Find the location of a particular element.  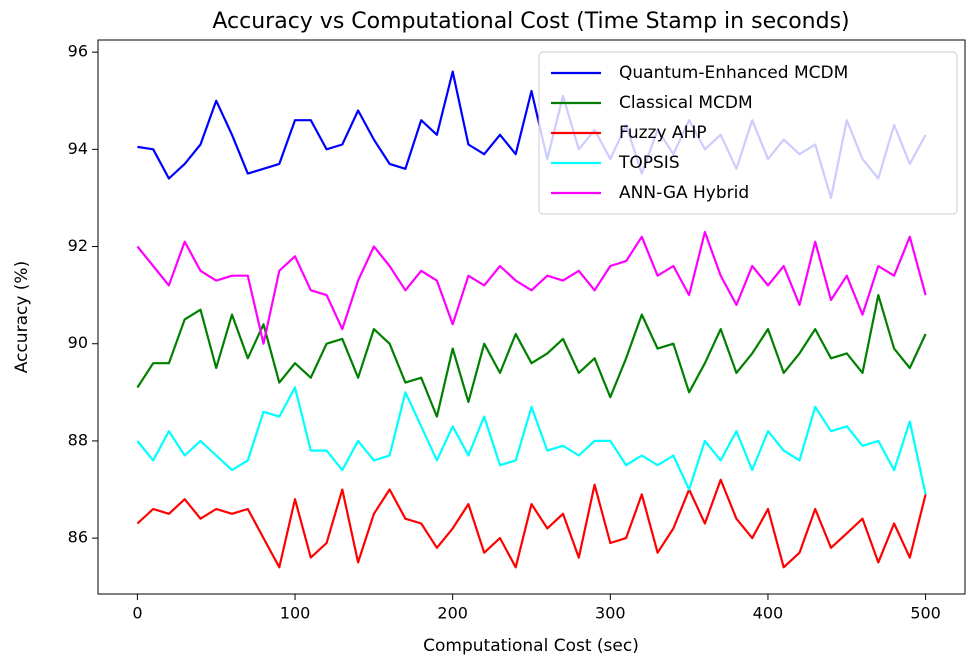

legend-label: ANN-GA Hybrid is located at coordinates (684, 193).